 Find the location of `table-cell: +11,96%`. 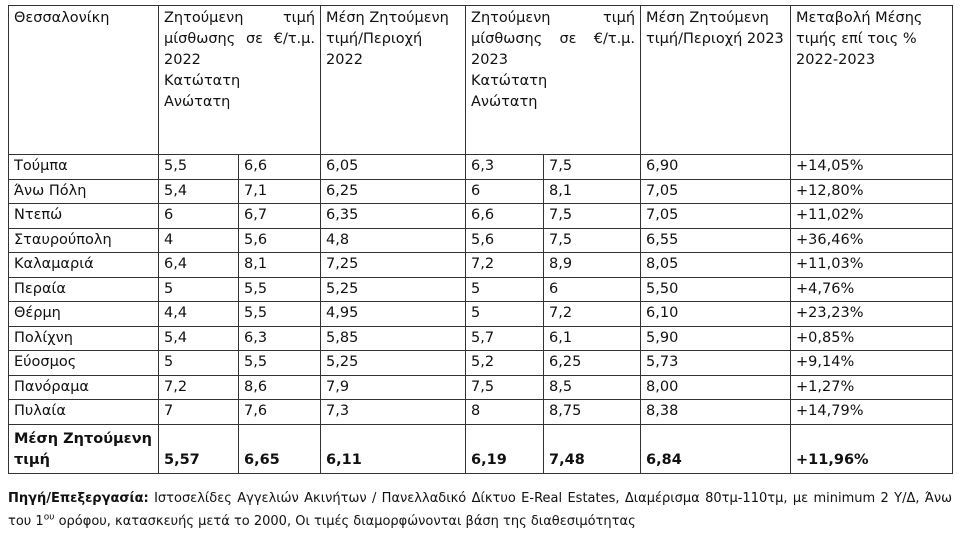

table-cell: +11,96% is located at coordinates (872, 448).